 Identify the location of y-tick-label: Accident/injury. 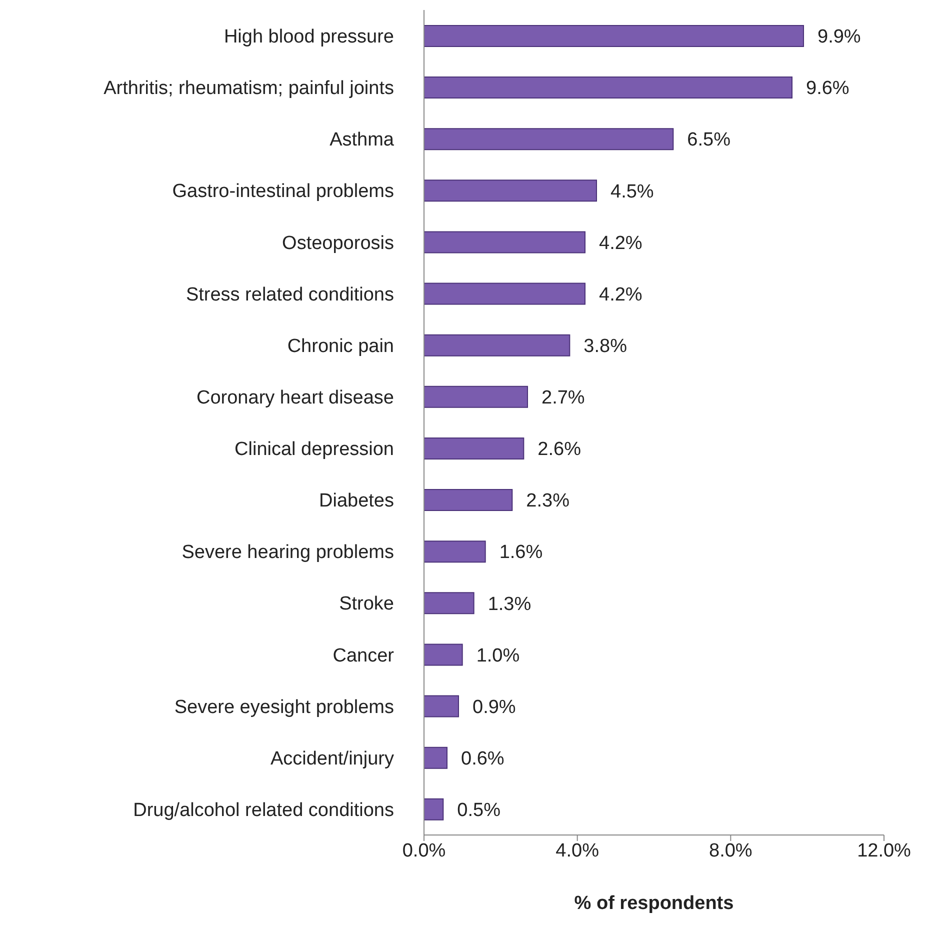
(332, 759).